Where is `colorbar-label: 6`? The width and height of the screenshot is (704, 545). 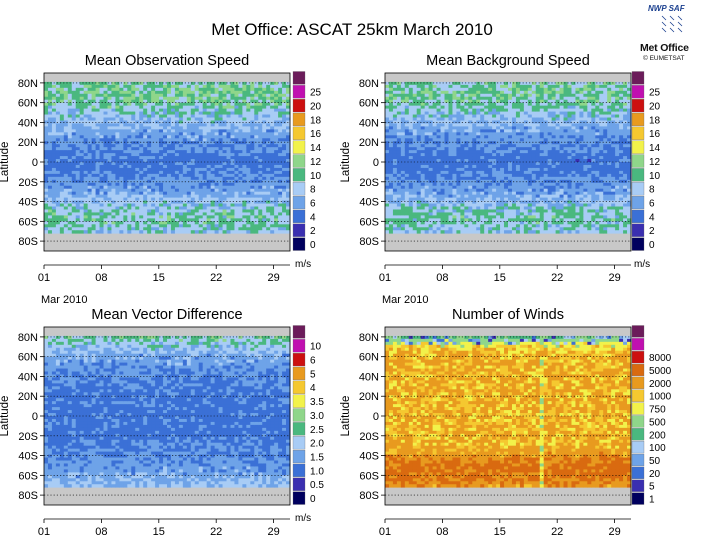
colorbar-label: 6 is located at coordinates (313, 361).